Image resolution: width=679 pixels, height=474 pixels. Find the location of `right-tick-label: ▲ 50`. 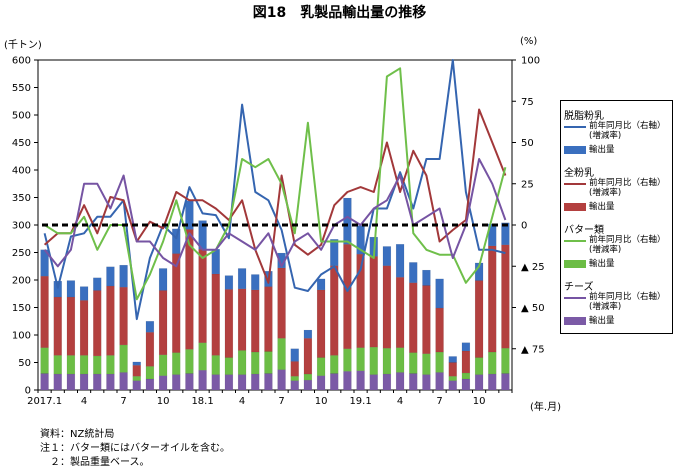

right-tick-label: ▲ 50 is located at coordinates (533, 308).